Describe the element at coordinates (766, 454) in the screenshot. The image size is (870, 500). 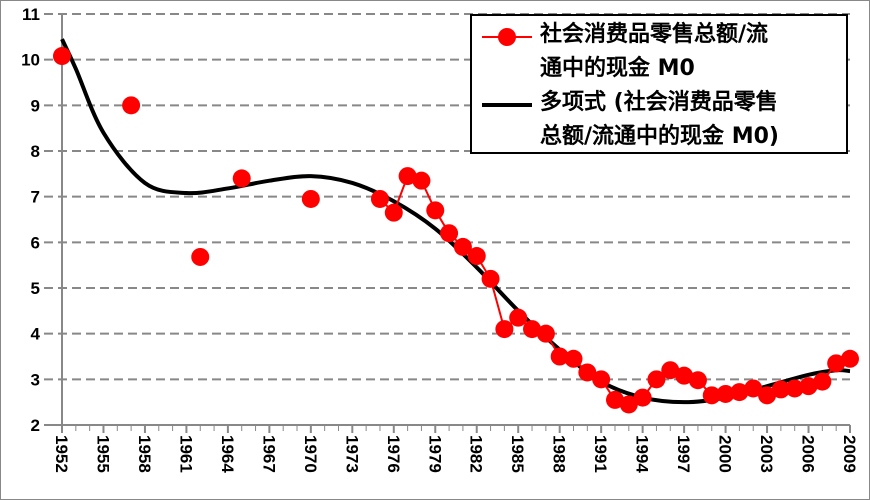
I see `x-tick-label: 2003` at that location.